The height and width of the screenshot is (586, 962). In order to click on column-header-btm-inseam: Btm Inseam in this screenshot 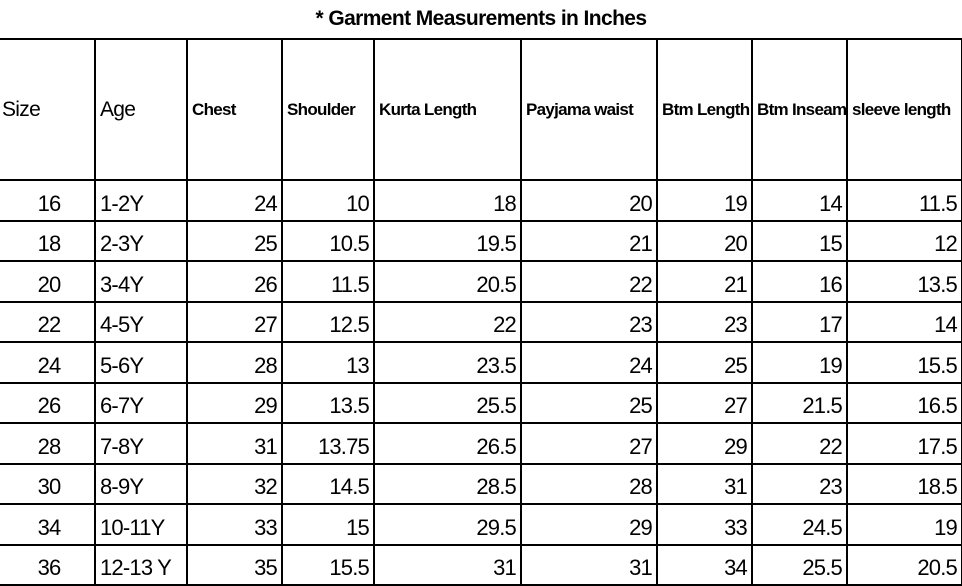, I will do `click(799, 110)`.